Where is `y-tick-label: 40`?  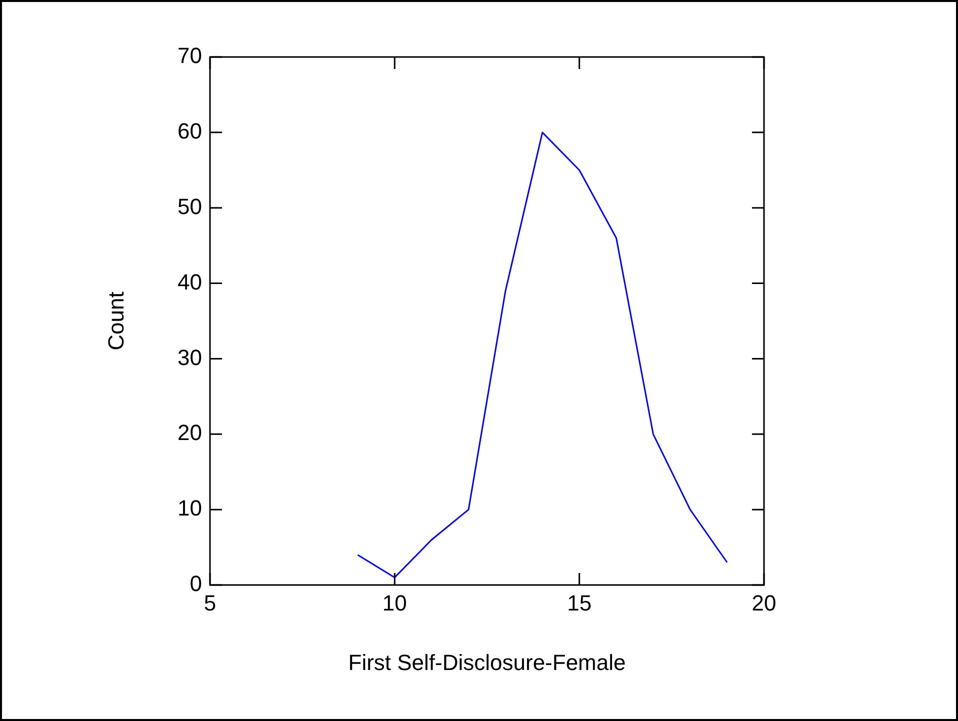
y-tick-label: 40 is located at coordinates (190, 281).